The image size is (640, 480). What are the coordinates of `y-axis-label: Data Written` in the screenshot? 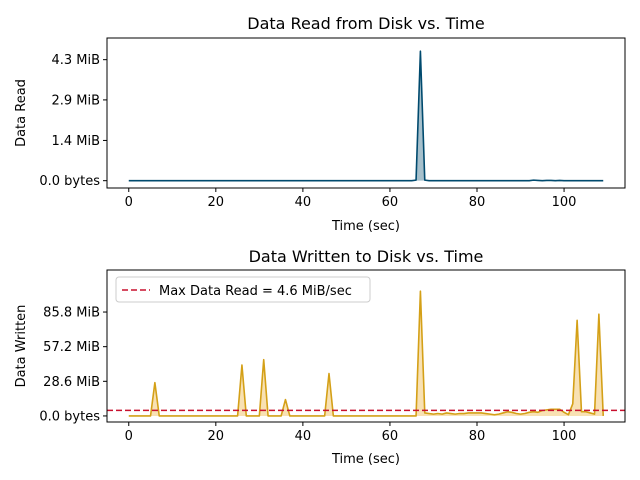 It's located at (21, 346).